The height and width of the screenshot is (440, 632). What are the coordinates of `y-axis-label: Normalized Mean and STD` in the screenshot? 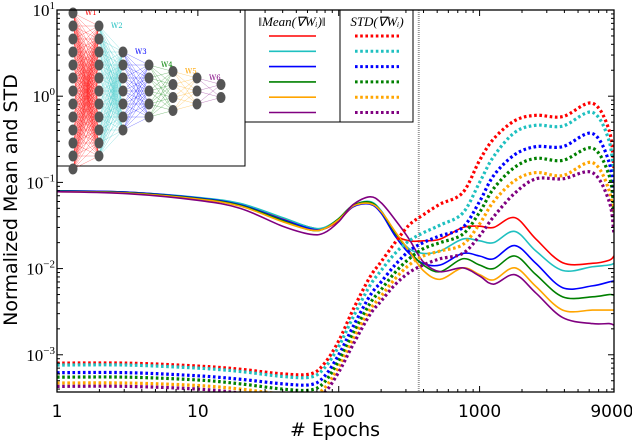 It's located at (11, 200).